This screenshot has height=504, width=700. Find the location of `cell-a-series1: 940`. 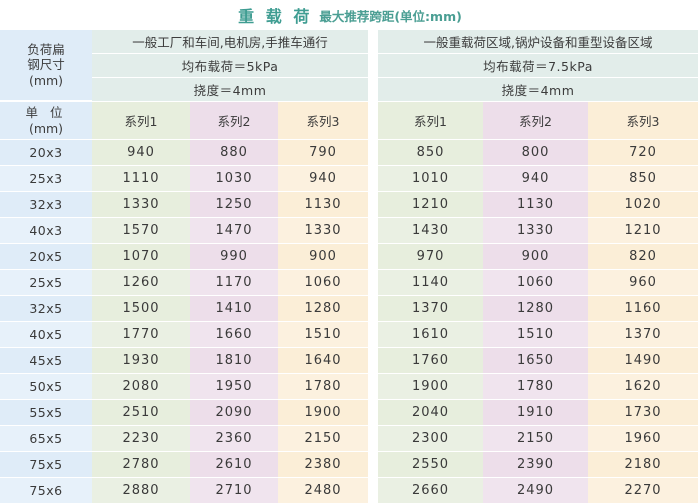

cell-a-series1: 940 is located at coordinates (141, 153).